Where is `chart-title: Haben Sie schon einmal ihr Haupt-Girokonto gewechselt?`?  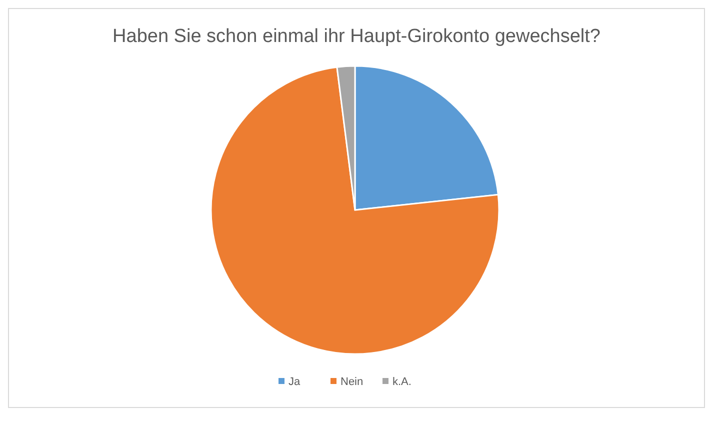
chart-title: Haben Sie schon einmal ihr Haupt-Girokonto gewechselt? is located at coordinates (356, 36).